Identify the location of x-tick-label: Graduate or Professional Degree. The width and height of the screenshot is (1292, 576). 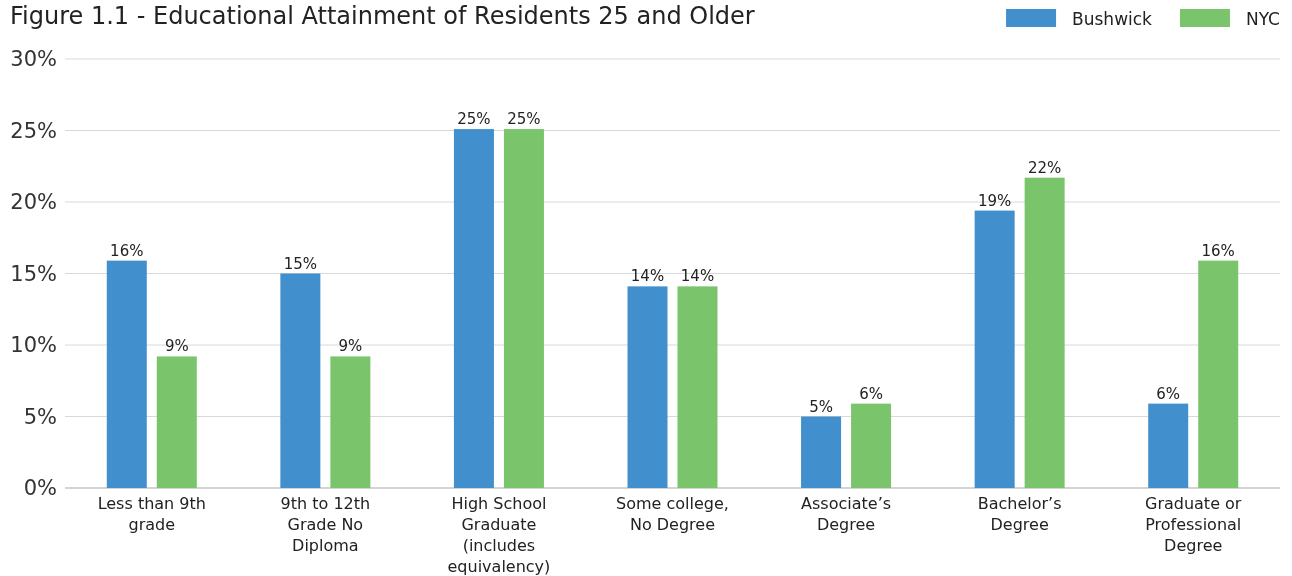
(1193, 524).